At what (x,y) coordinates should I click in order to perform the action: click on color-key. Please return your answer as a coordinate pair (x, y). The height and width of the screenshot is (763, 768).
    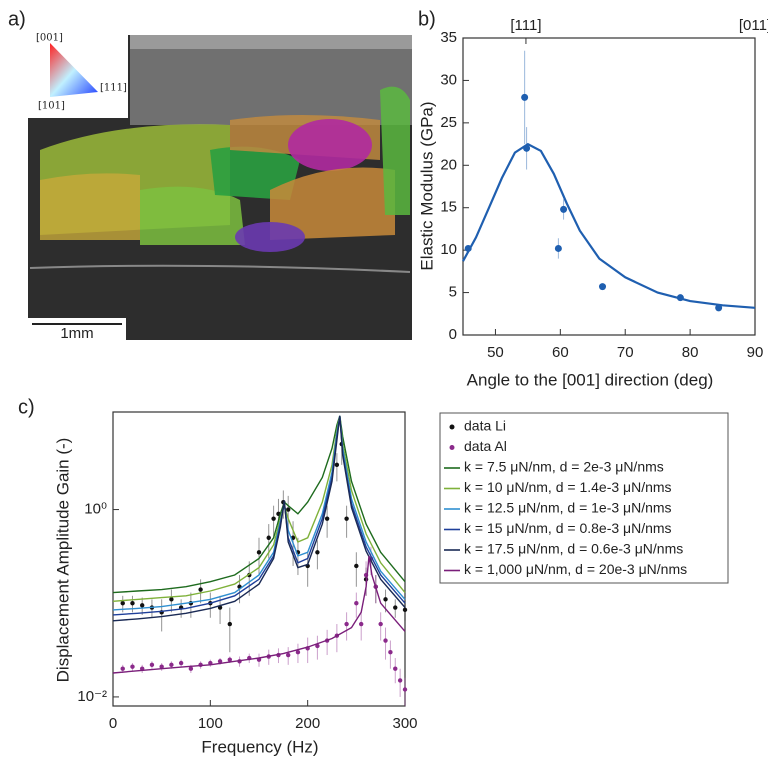
    Looking at the image, I should click on (74, 70).